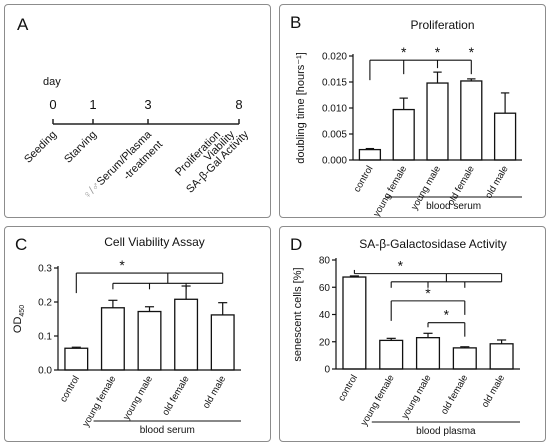 The width and height of the screenshot is (550, 447). What do you see at coordinates (325, 315) in the screenshot?
I see `y-tick-label: 40` at bounding box center [325, 315].